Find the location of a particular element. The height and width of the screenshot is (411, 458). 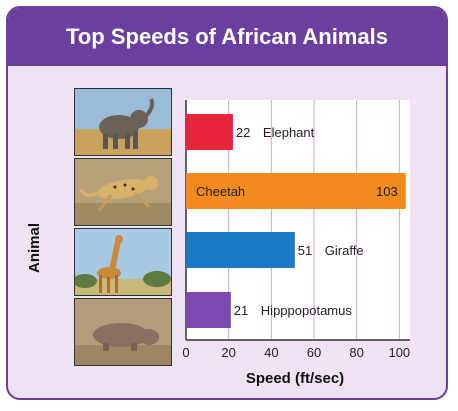

bar-cheetah is located at coordinates (296, 191).